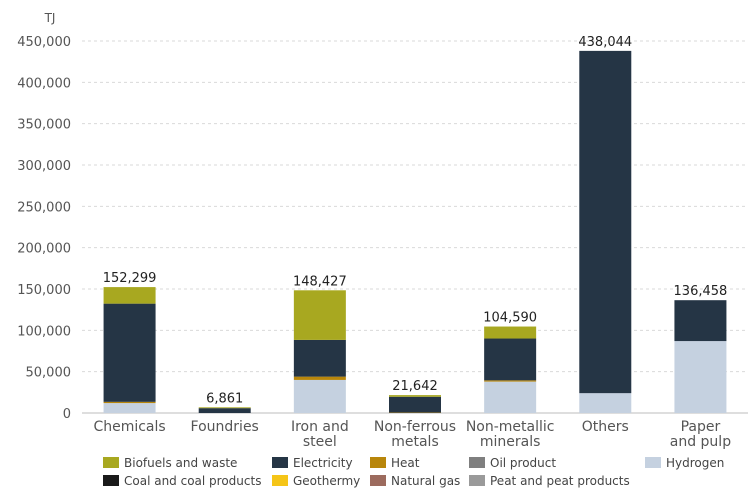 Image resolution: width=755 pixels, height=493 pixels. I want to click on y-tick-label: 200,000, so click(44, 249).